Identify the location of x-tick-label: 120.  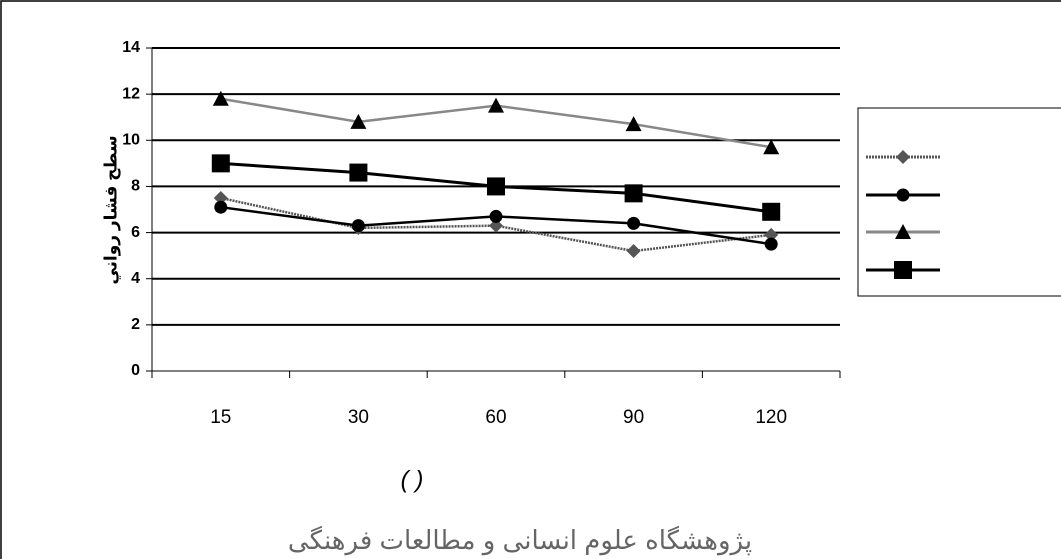
(771, 417).